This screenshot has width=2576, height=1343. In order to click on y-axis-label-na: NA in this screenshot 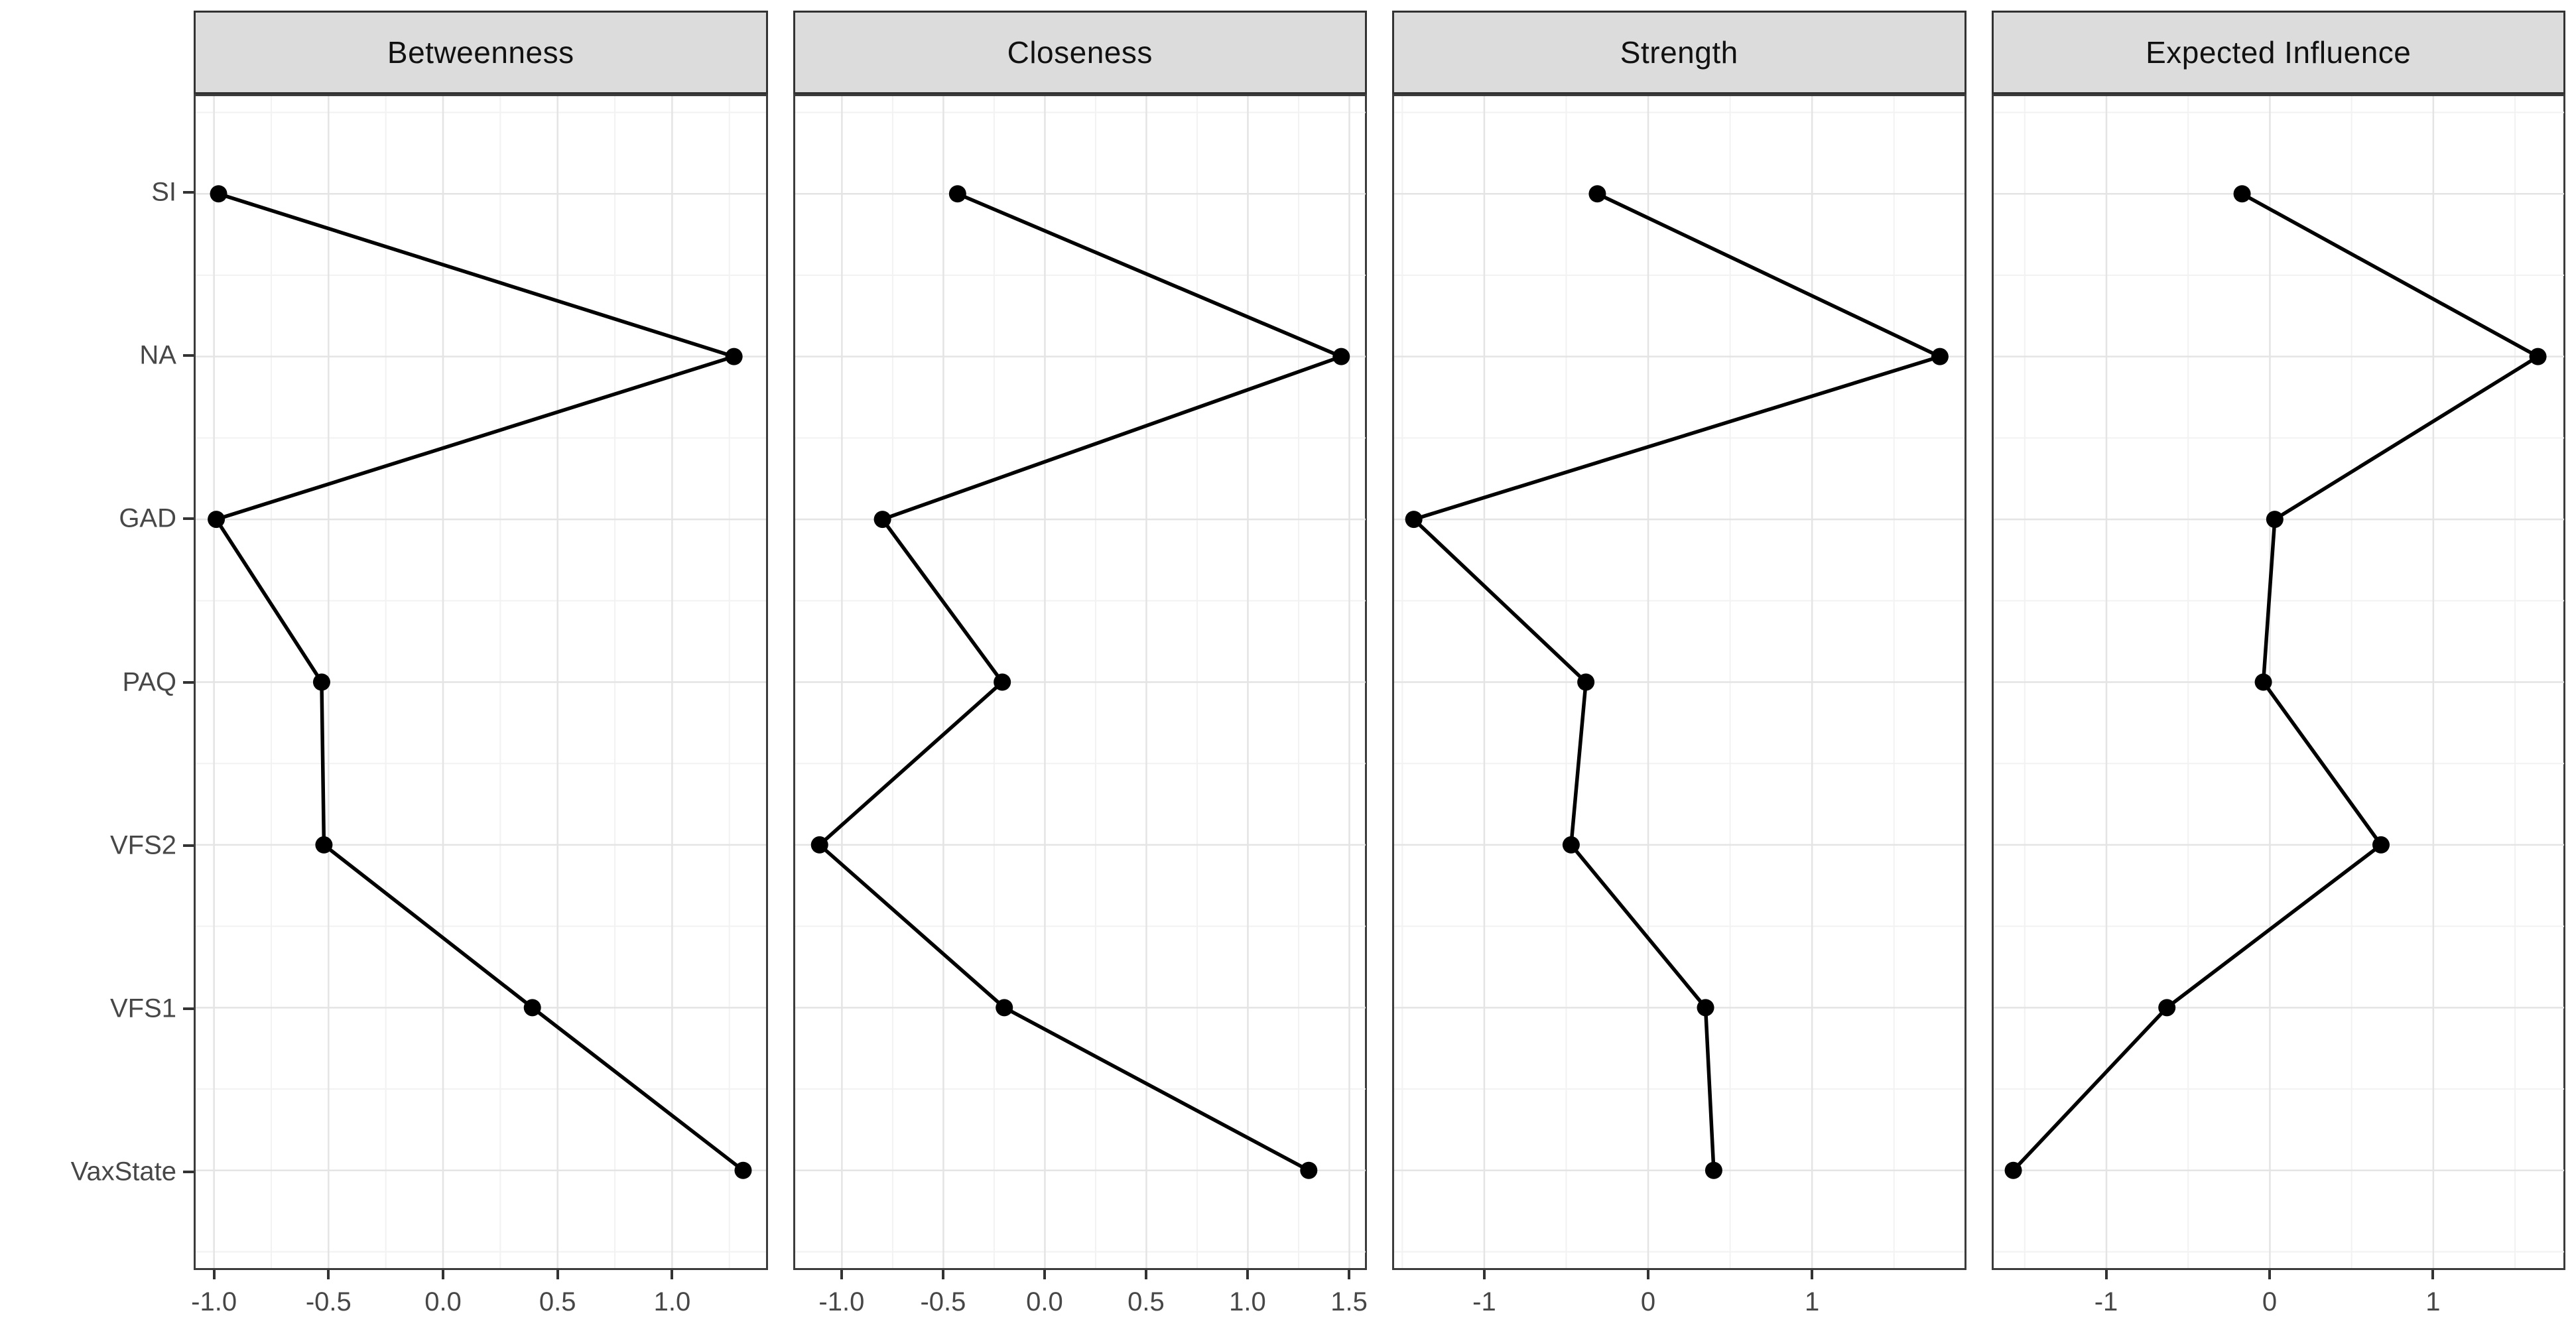, I will do `click(158, 355)`.